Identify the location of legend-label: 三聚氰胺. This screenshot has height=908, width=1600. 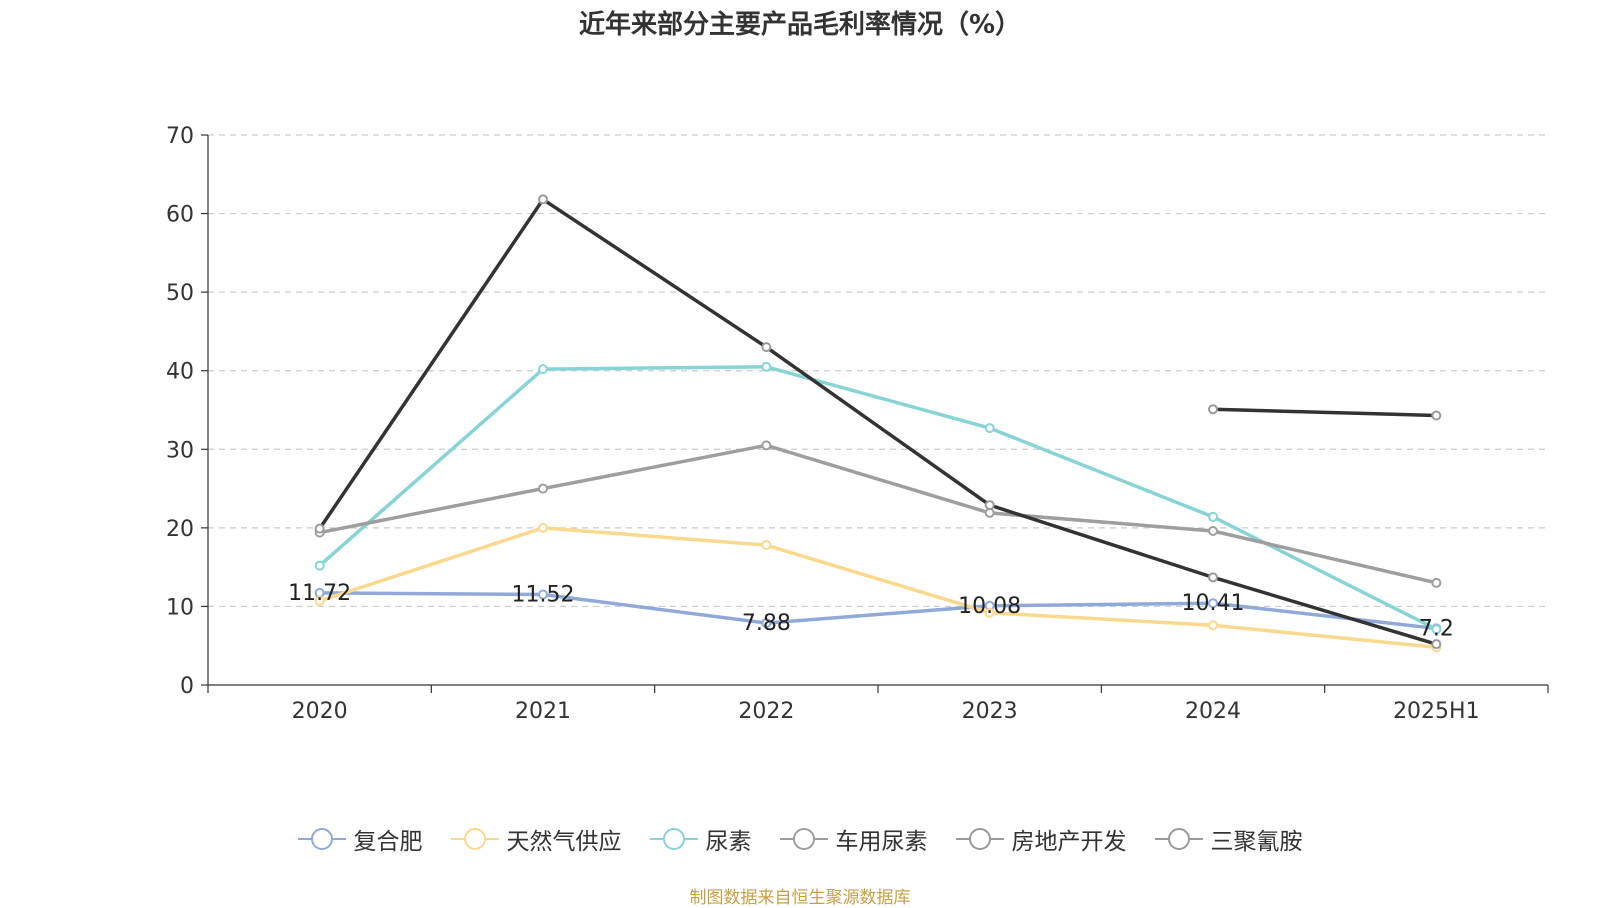
(1256, 842).